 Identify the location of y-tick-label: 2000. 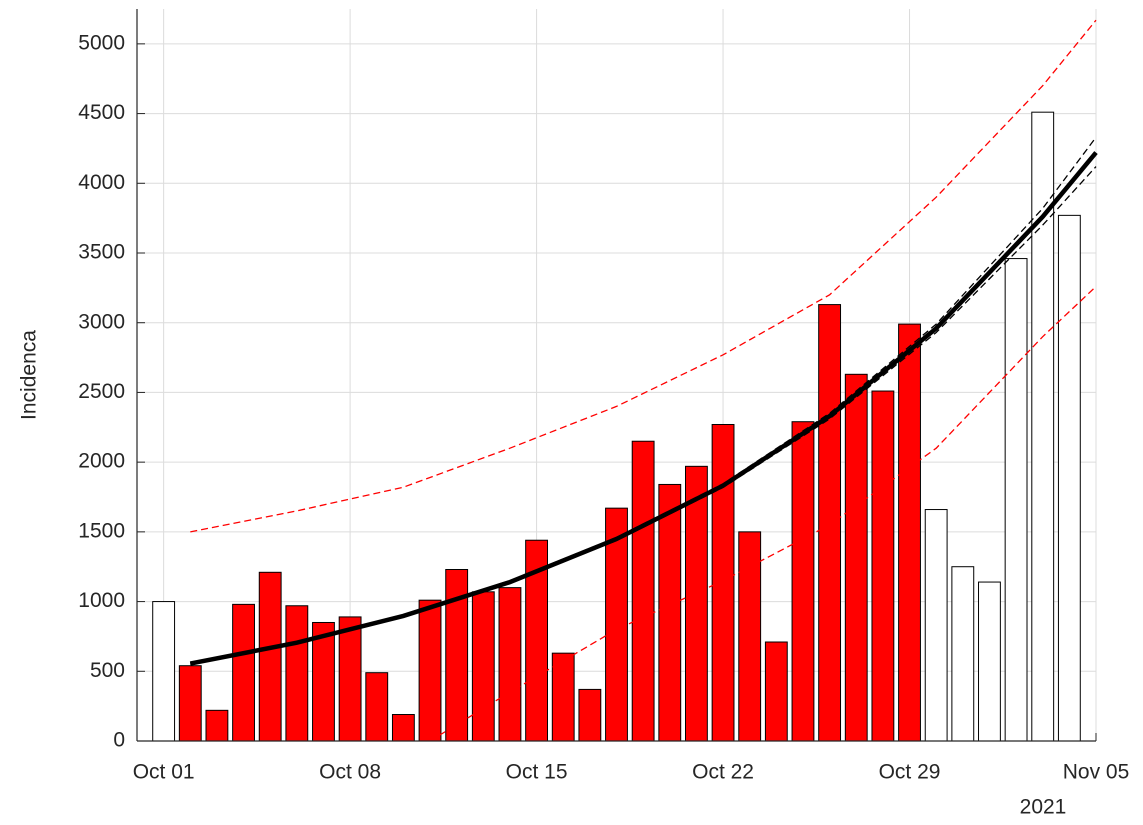
(101, 461).